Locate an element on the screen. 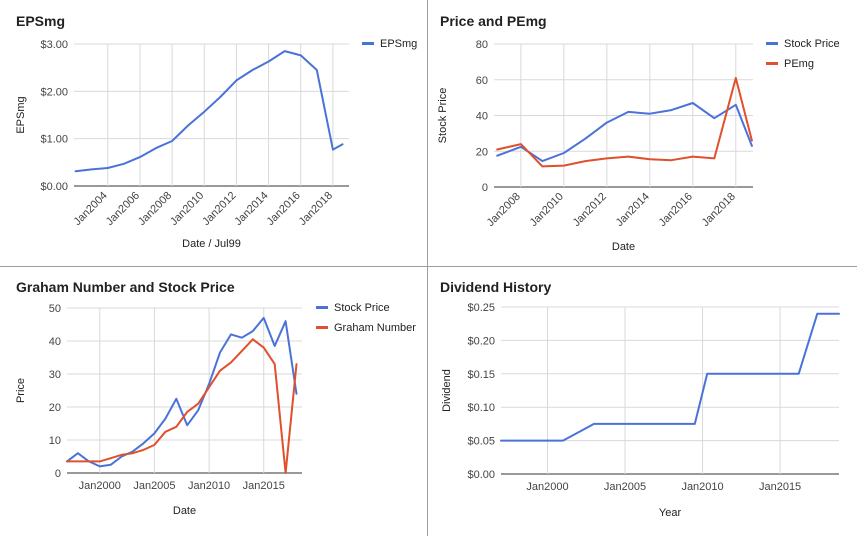  y-axis-label: EPSmg is located at coordinates (21, 114).